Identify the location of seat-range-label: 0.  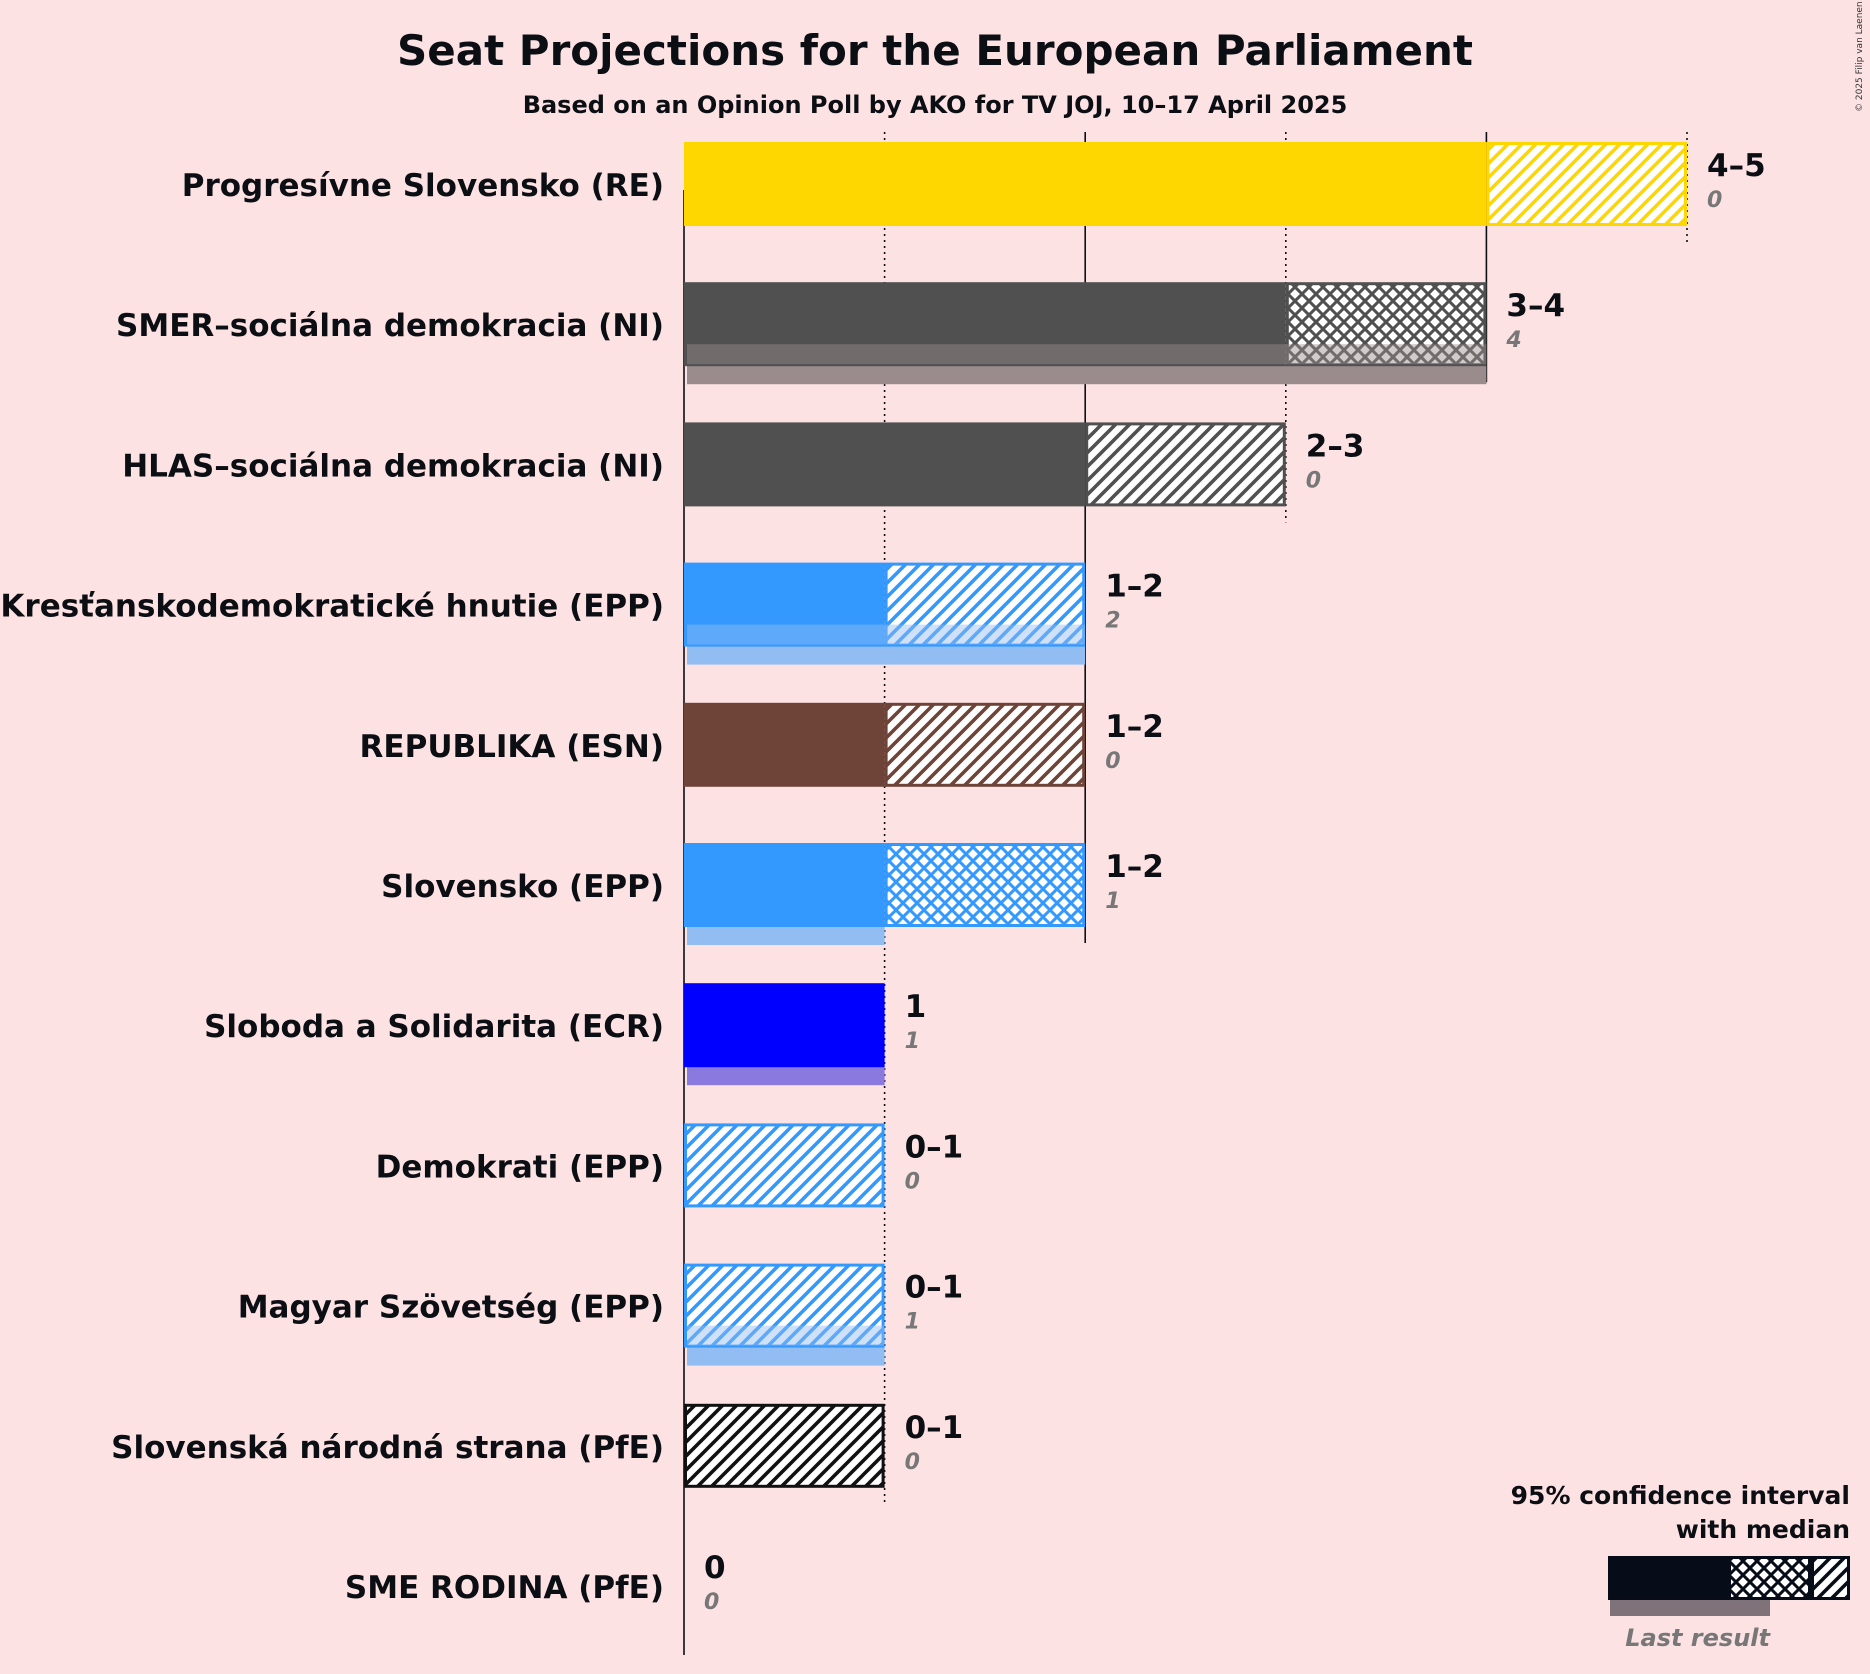
(715, 1568).